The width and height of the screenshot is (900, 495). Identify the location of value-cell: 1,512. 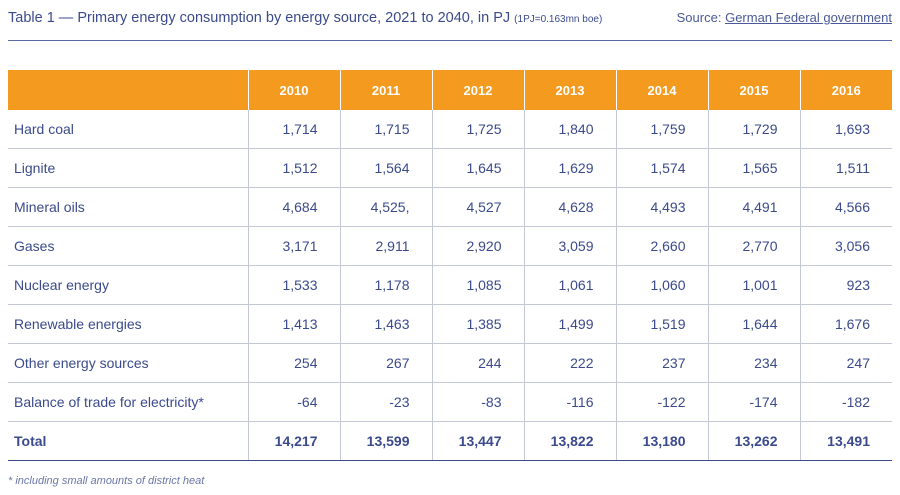
(293, 168).